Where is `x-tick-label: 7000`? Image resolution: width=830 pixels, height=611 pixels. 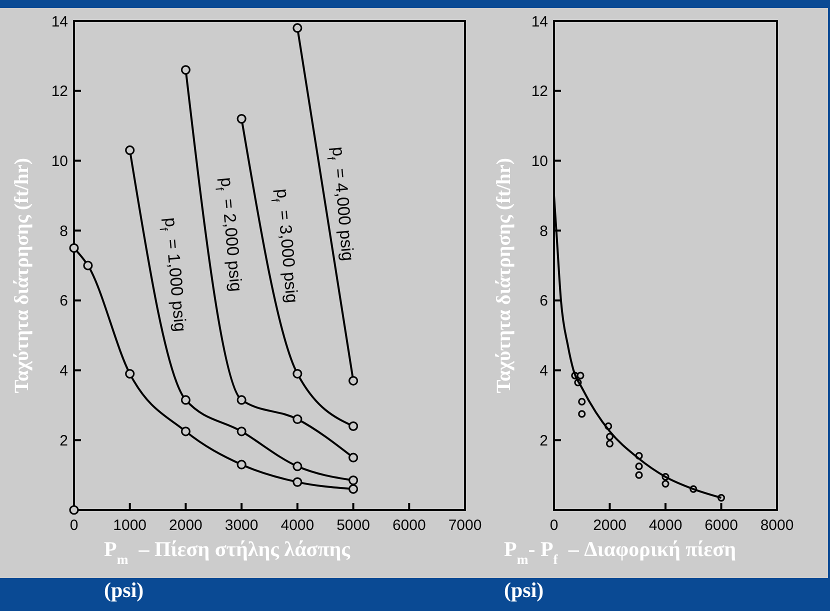
x-tick-label: 7000 is located at coordinates (465, 525).